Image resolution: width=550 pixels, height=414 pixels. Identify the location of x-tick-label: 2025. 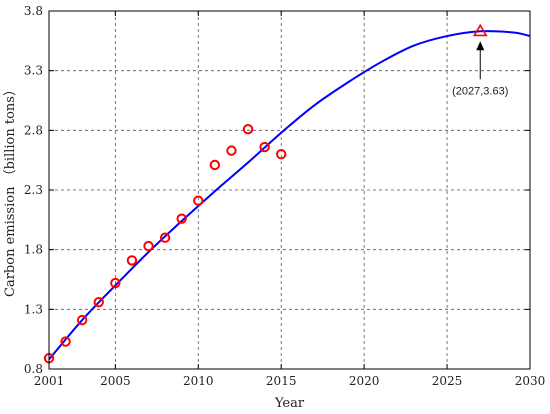
(447, 381).